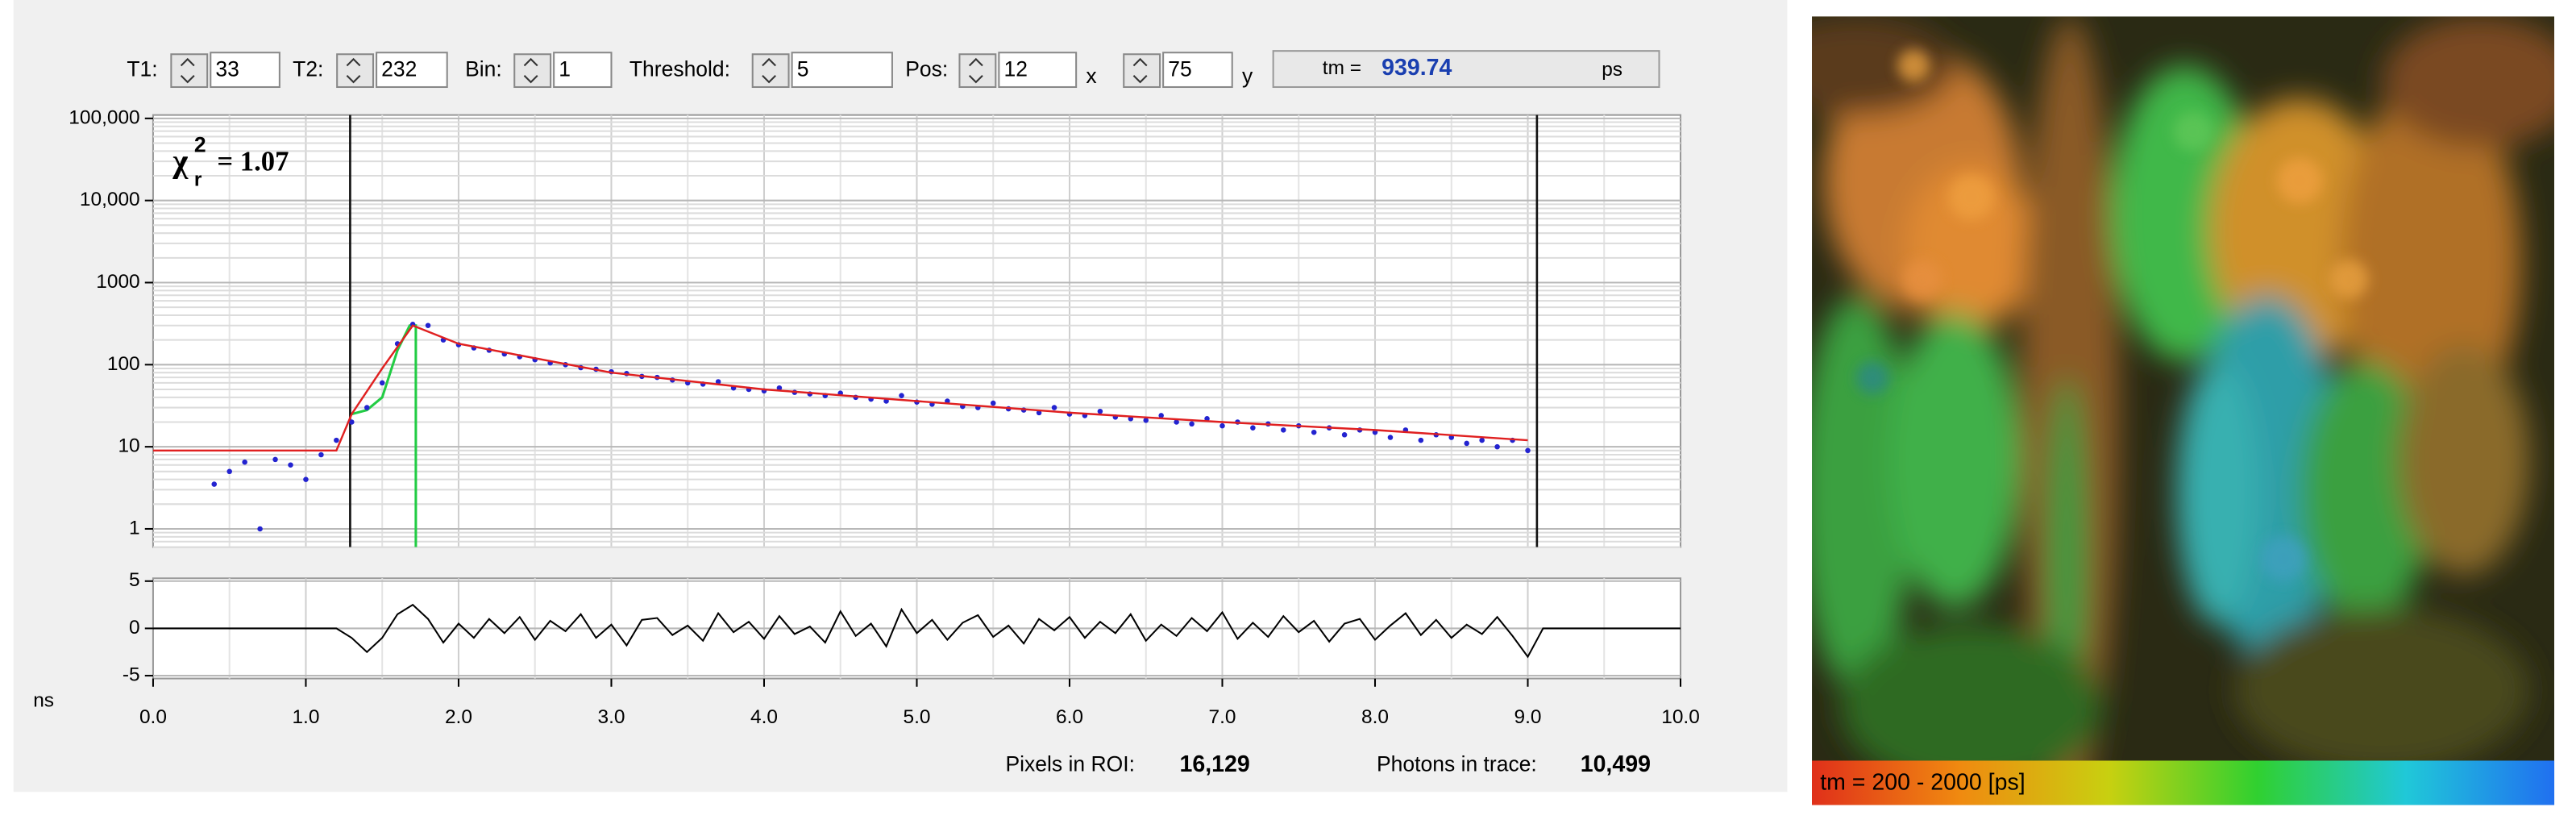  Describe the element at coordinates (1038, 70) in the screenshot. I see `pos-x-input` at that location.